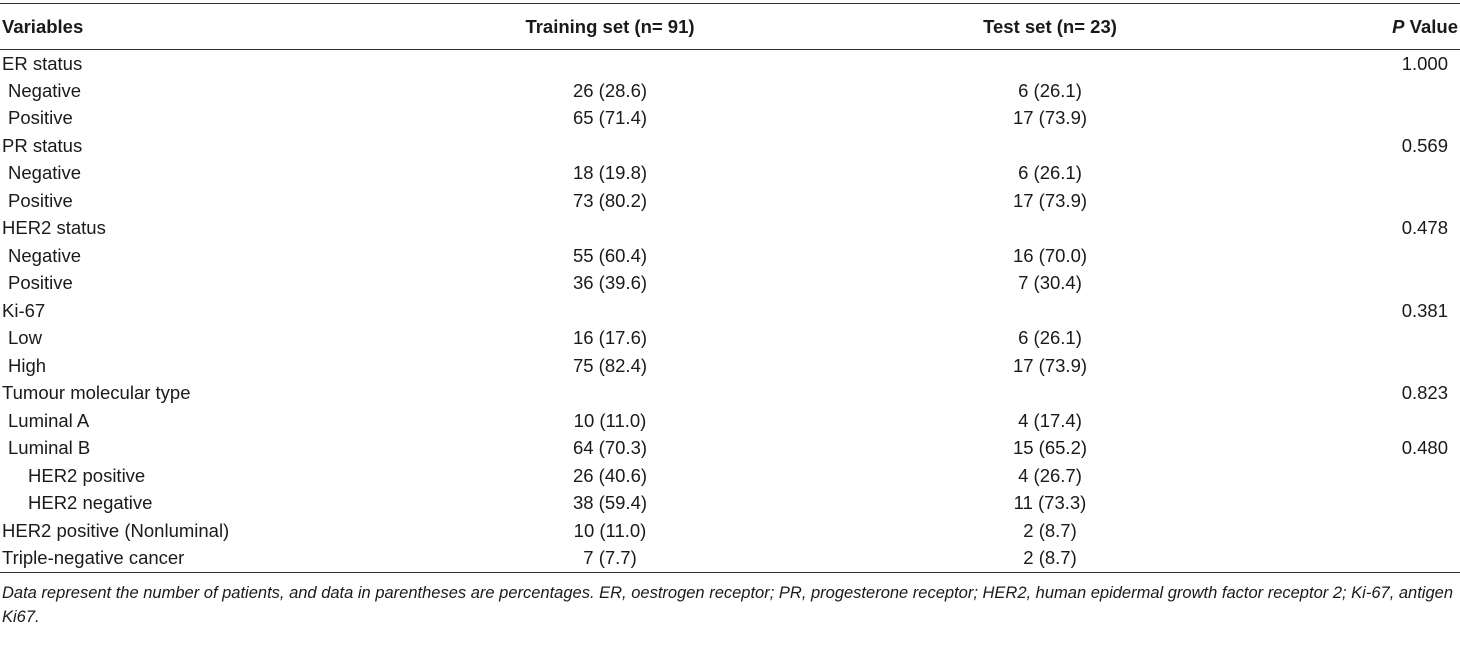 Image resolution: width=1460 pixels, height=651 pixels. What do you see at coordinates (730, 201) in the screenshot?
I see `table-row: Positive 73 (80.2) 17 (73.9)` at bounding box center [730, 201].